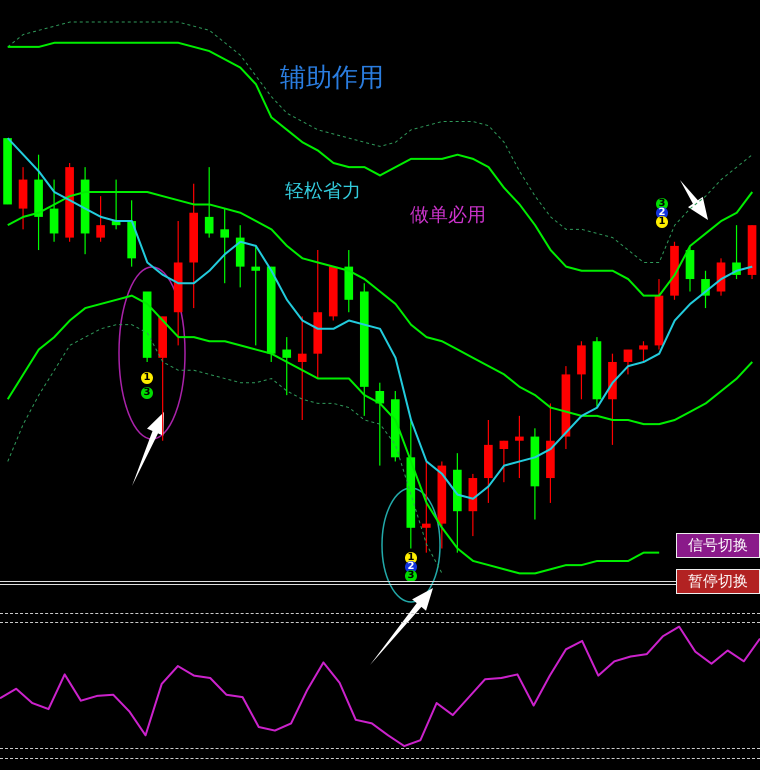 This screenshot has width=760, height=770. What do you see at coordinates (718, 581) in the screenshot?
I see `text: 暂停切换` at bounding box center [718, 581].